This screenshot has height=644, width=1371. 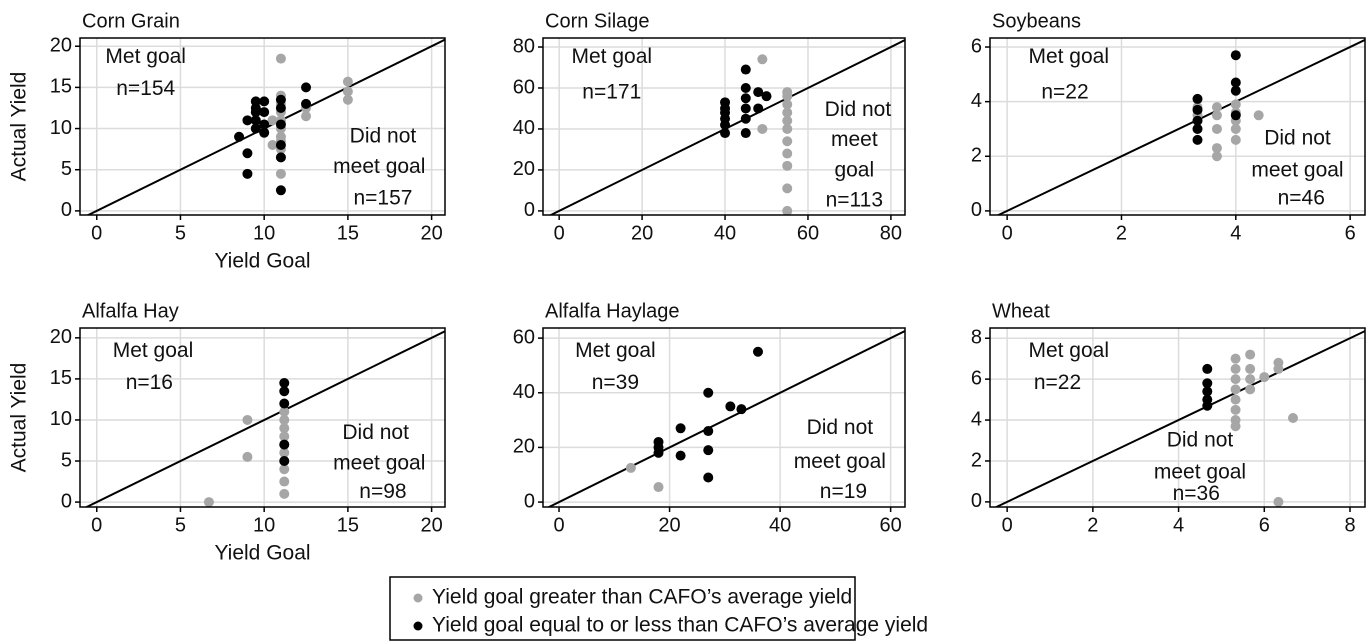 I want to click on x-tick-label: 8, so click(x=1349, y=525).